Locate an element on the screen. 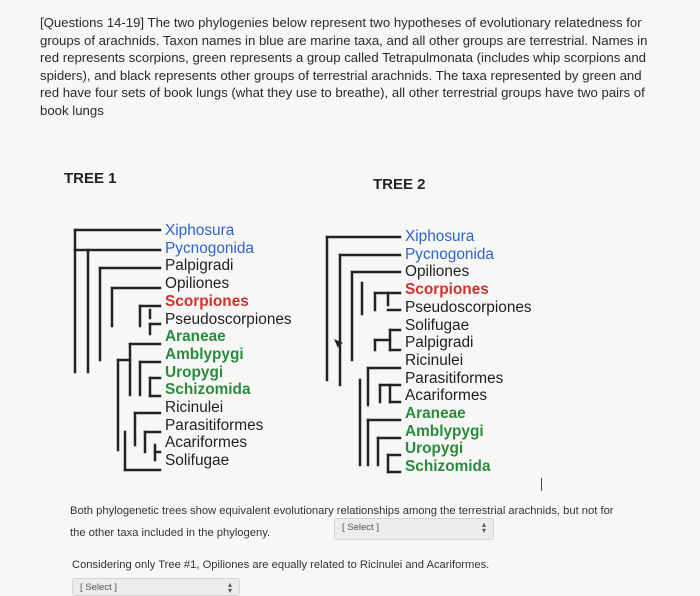  tree-1-title: TREE 1 is located at coordinates (90, 178).